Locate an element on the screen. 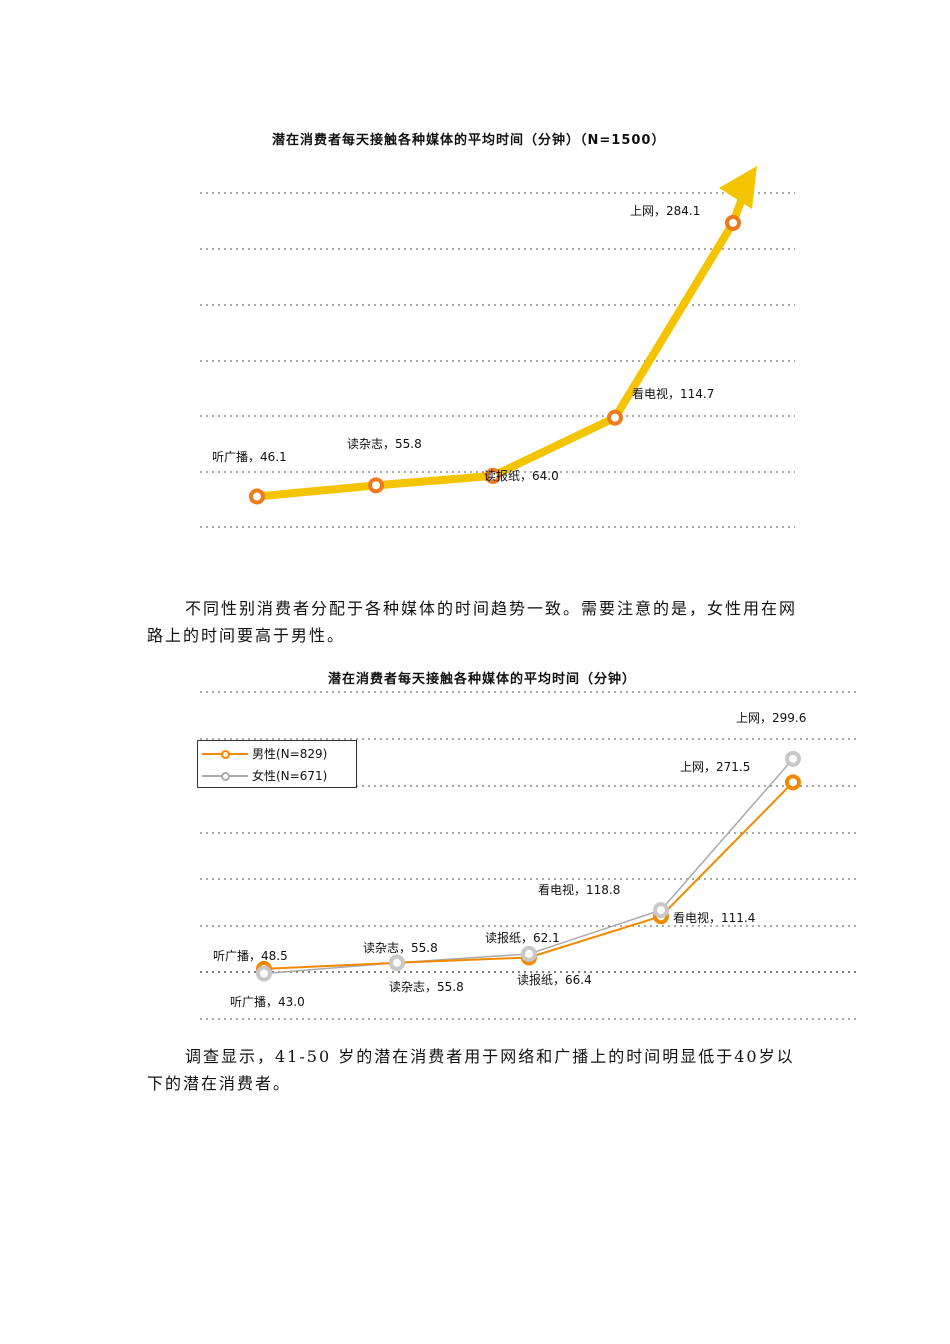 The image size is (950, 1344). chart2-male-label-4: 上网，271.5 is located at coordinates (715, 767).